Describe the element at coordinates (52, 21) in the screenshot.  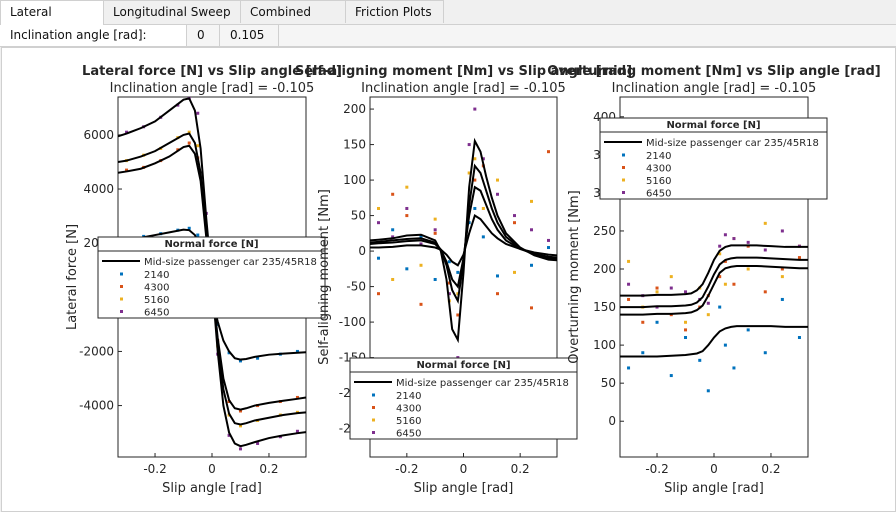
I see `tab: Lateral Sweep` at that location.